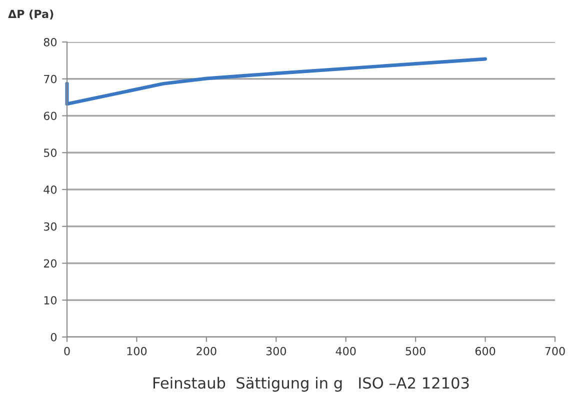 This screenshot has height=412, width=568. What do you see at coordinates (50, 79) in the screenshot?
I see `y-tick-label: 70` at bounding box center [50, 79].